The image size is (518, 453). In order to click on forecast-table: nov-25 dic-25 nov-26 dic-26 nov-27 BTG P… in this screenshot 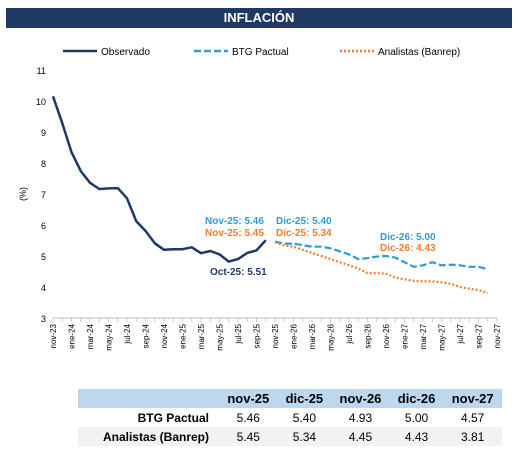, I will do `click(290, 417)`.